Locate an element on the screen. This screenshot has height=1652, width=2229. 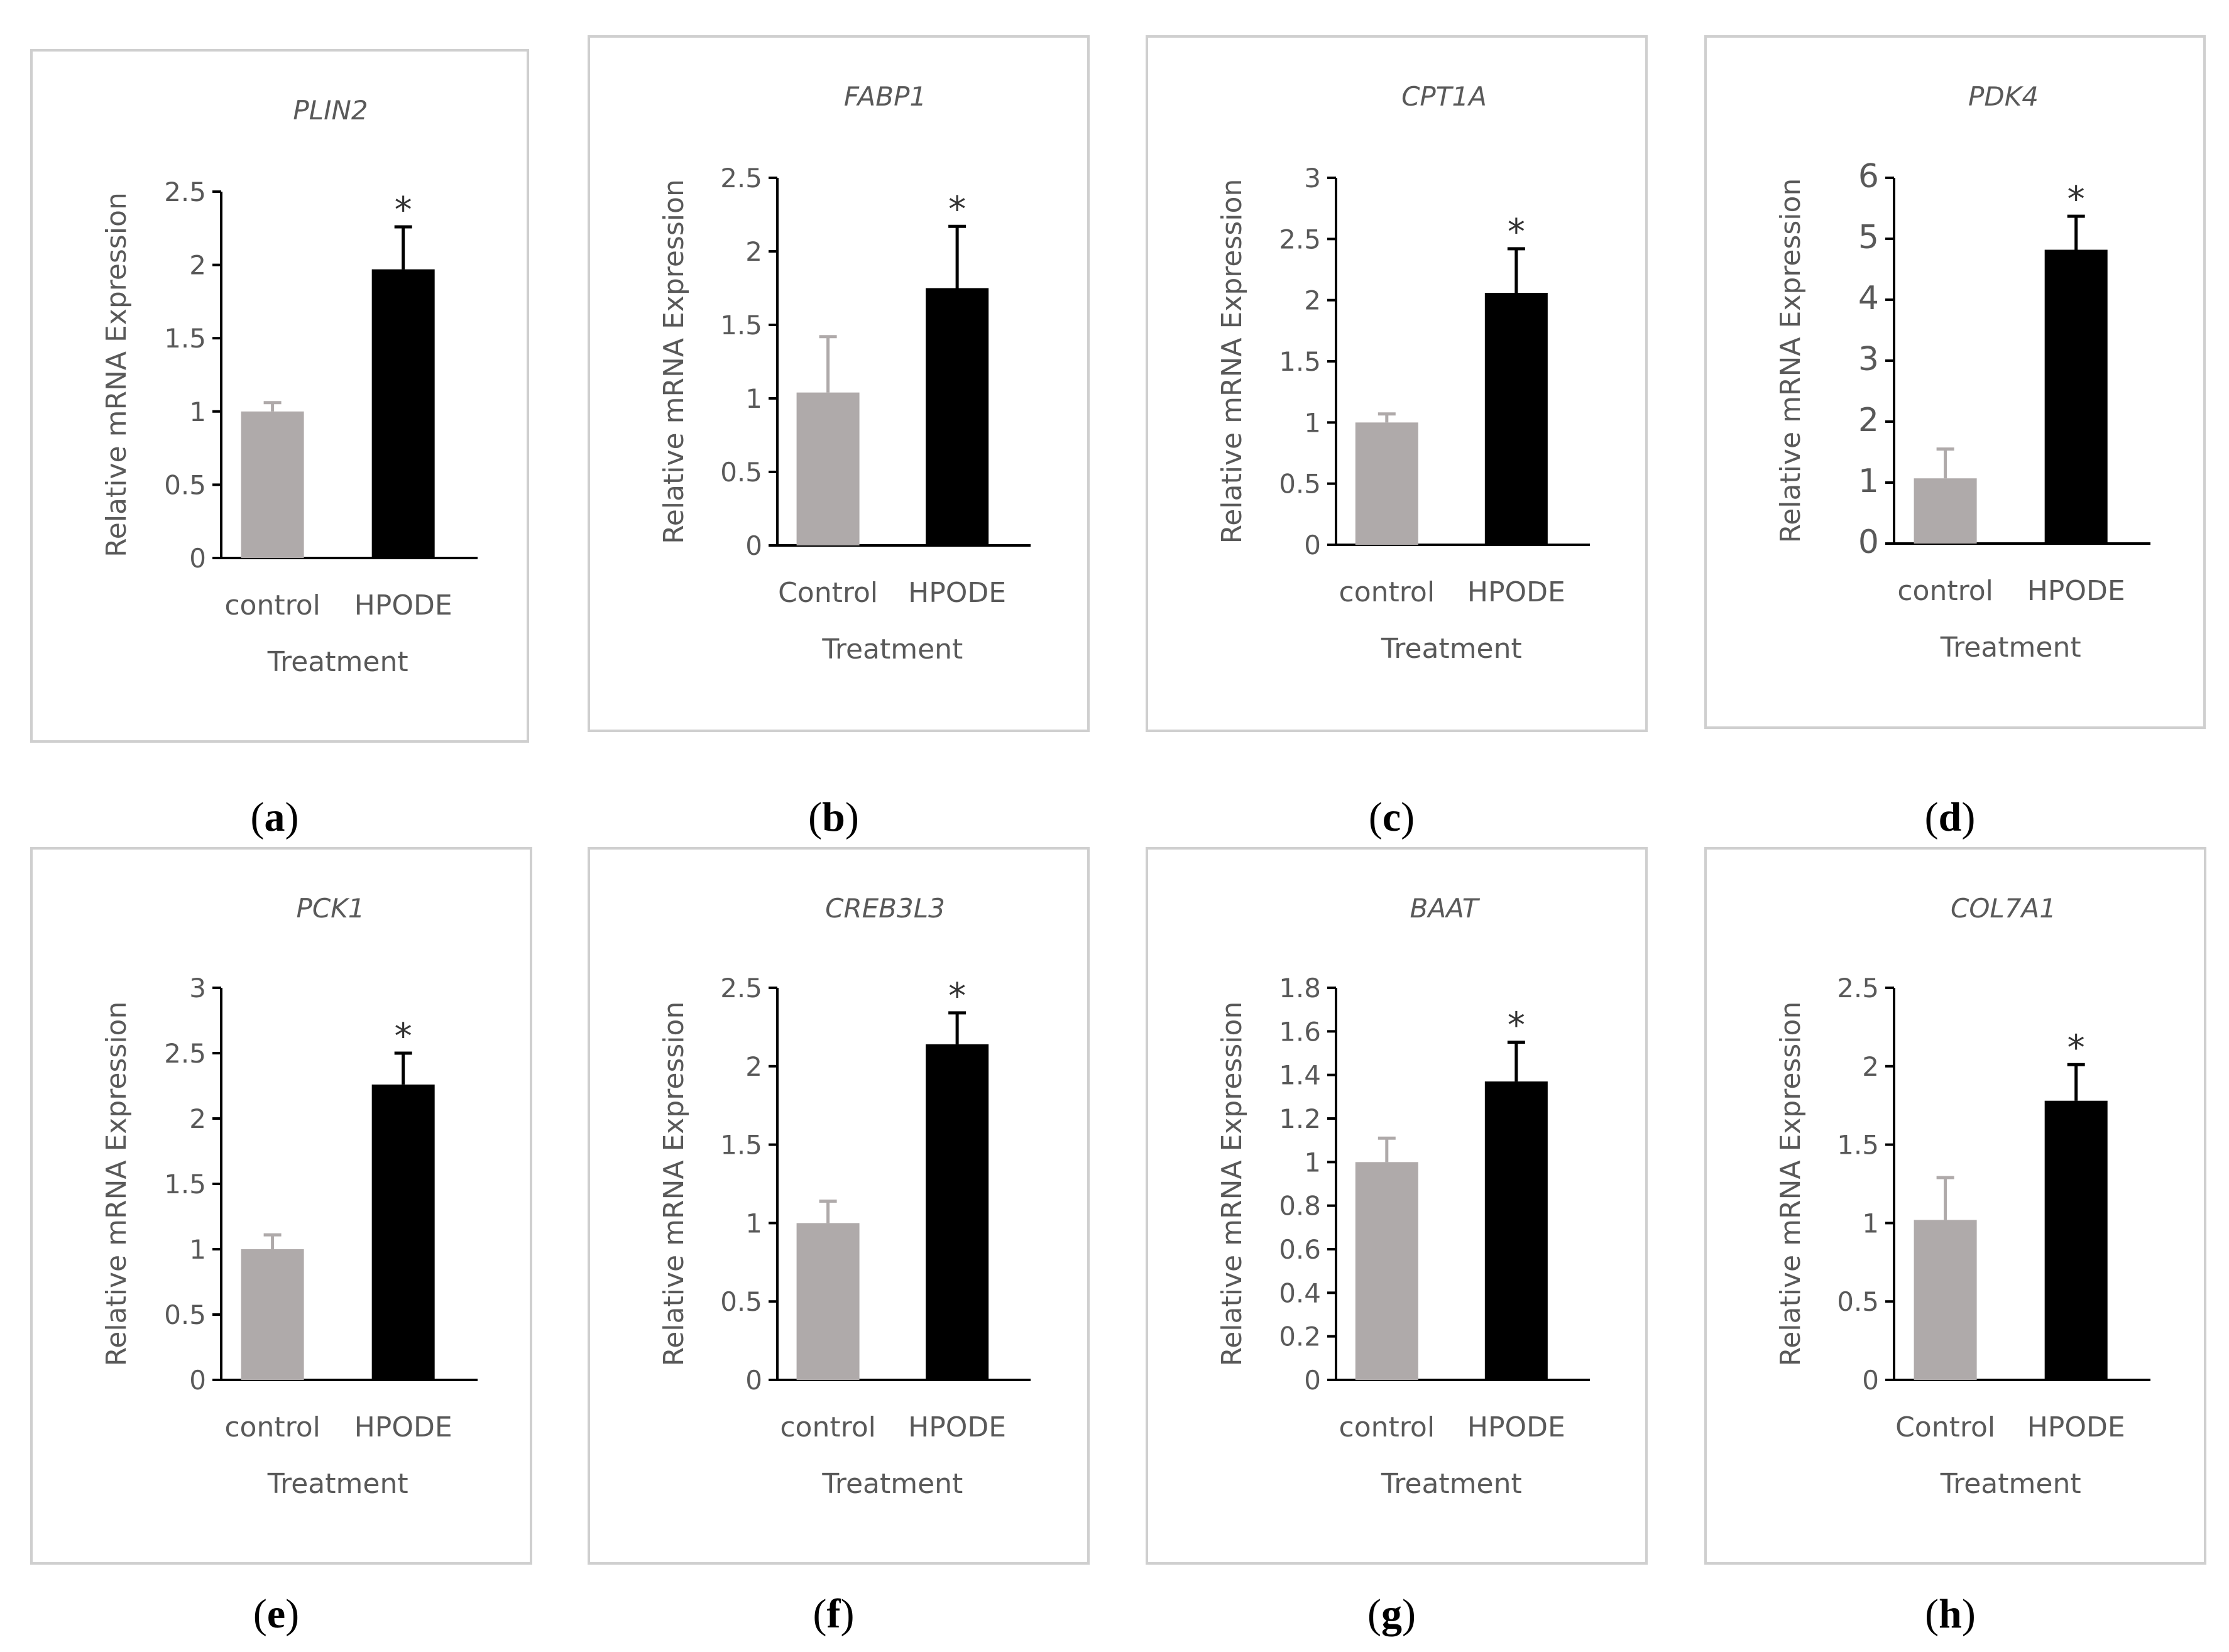
panel-letter-value: d is located at coordinates (1950, 817).